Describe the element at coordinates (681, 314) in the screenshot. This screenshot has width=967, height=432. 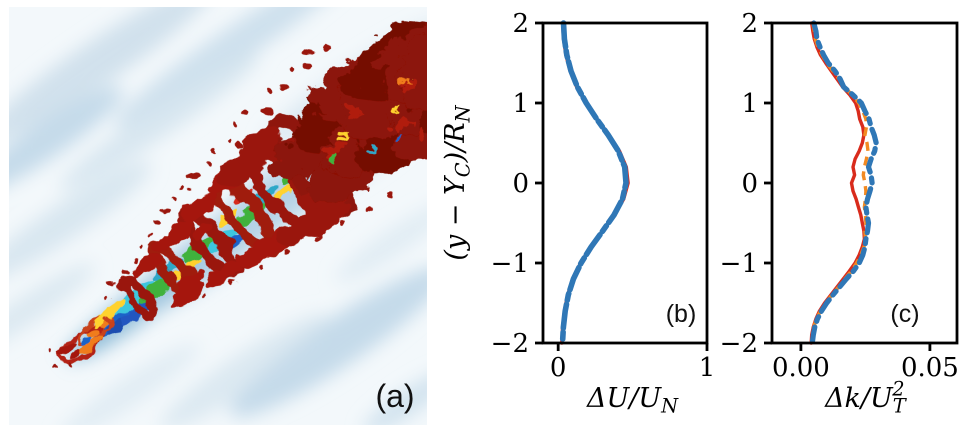
I see `panel-b-letter: (b)` at that location.